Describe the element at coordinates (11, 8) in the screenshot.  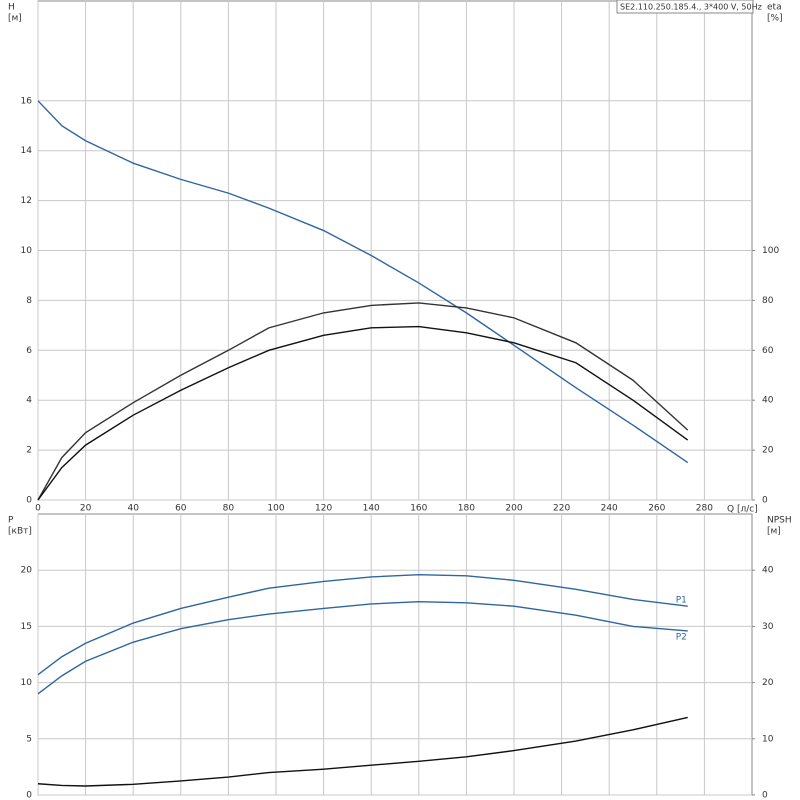
I see `y-axis-label: H` at that location.